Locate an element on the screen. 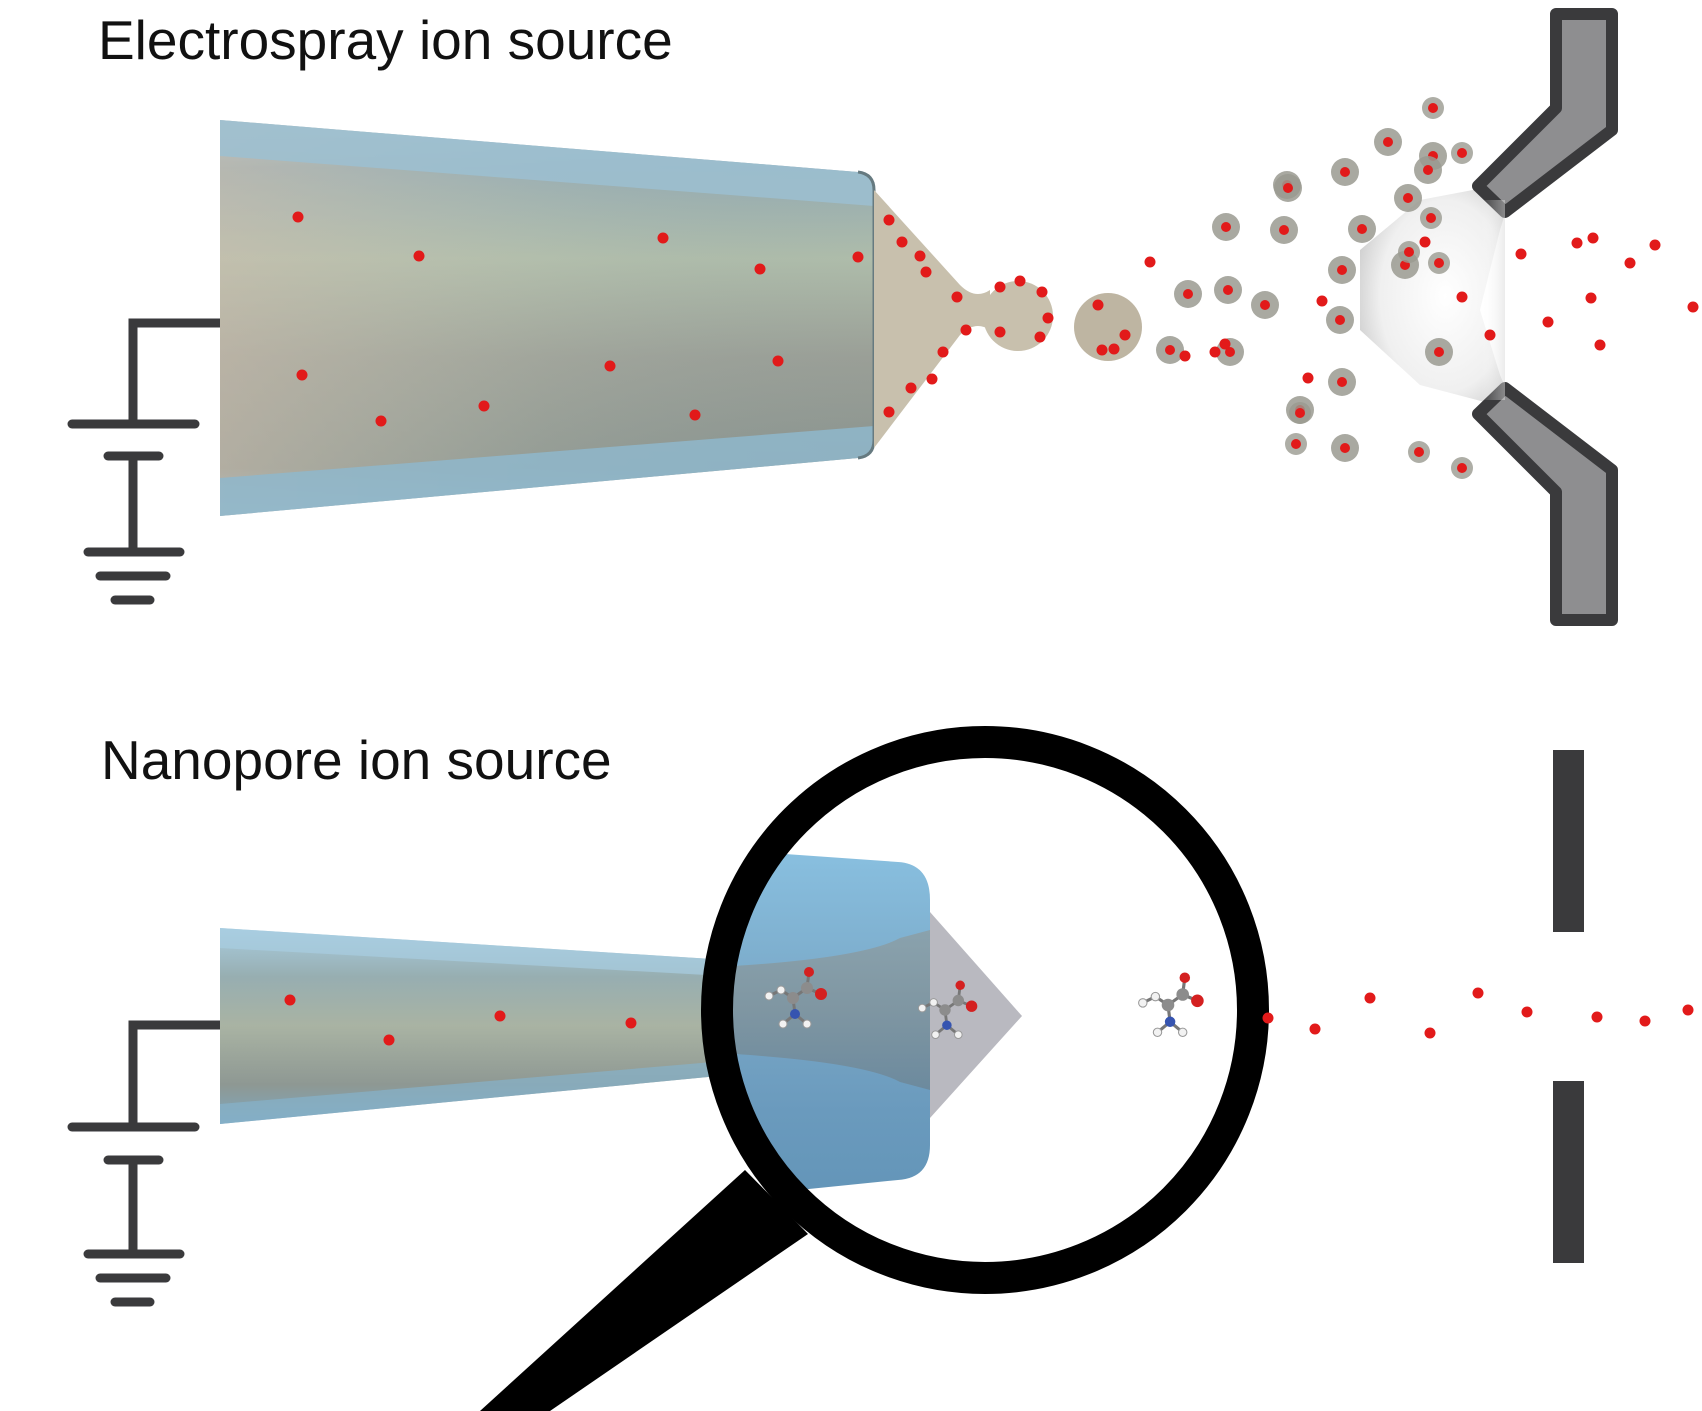 The image size is (1702, 1411). circuit-bottom is located at coordinates (210, 1163).